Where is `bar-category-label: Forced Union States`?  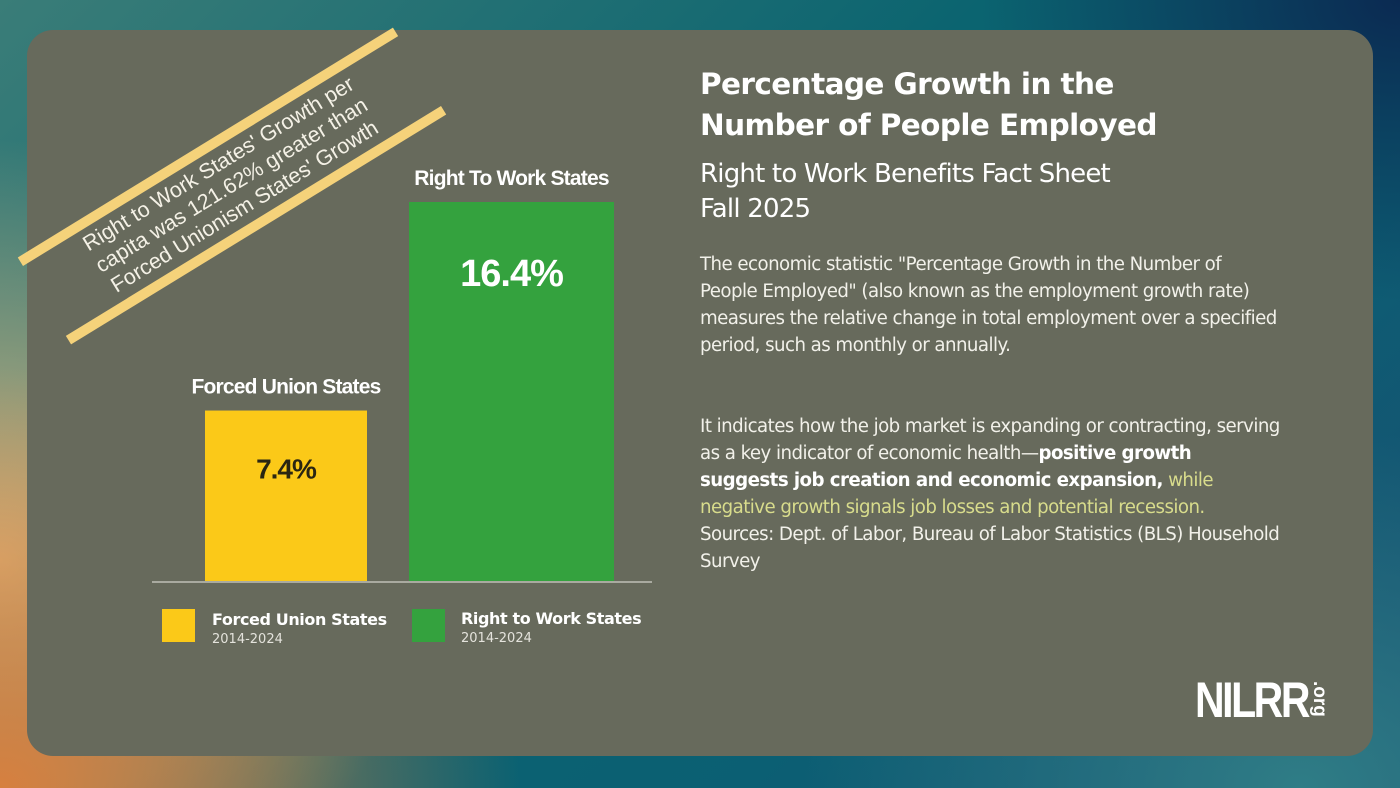
bar-category-label: Forced Union States is located at coordinates (286, 387).